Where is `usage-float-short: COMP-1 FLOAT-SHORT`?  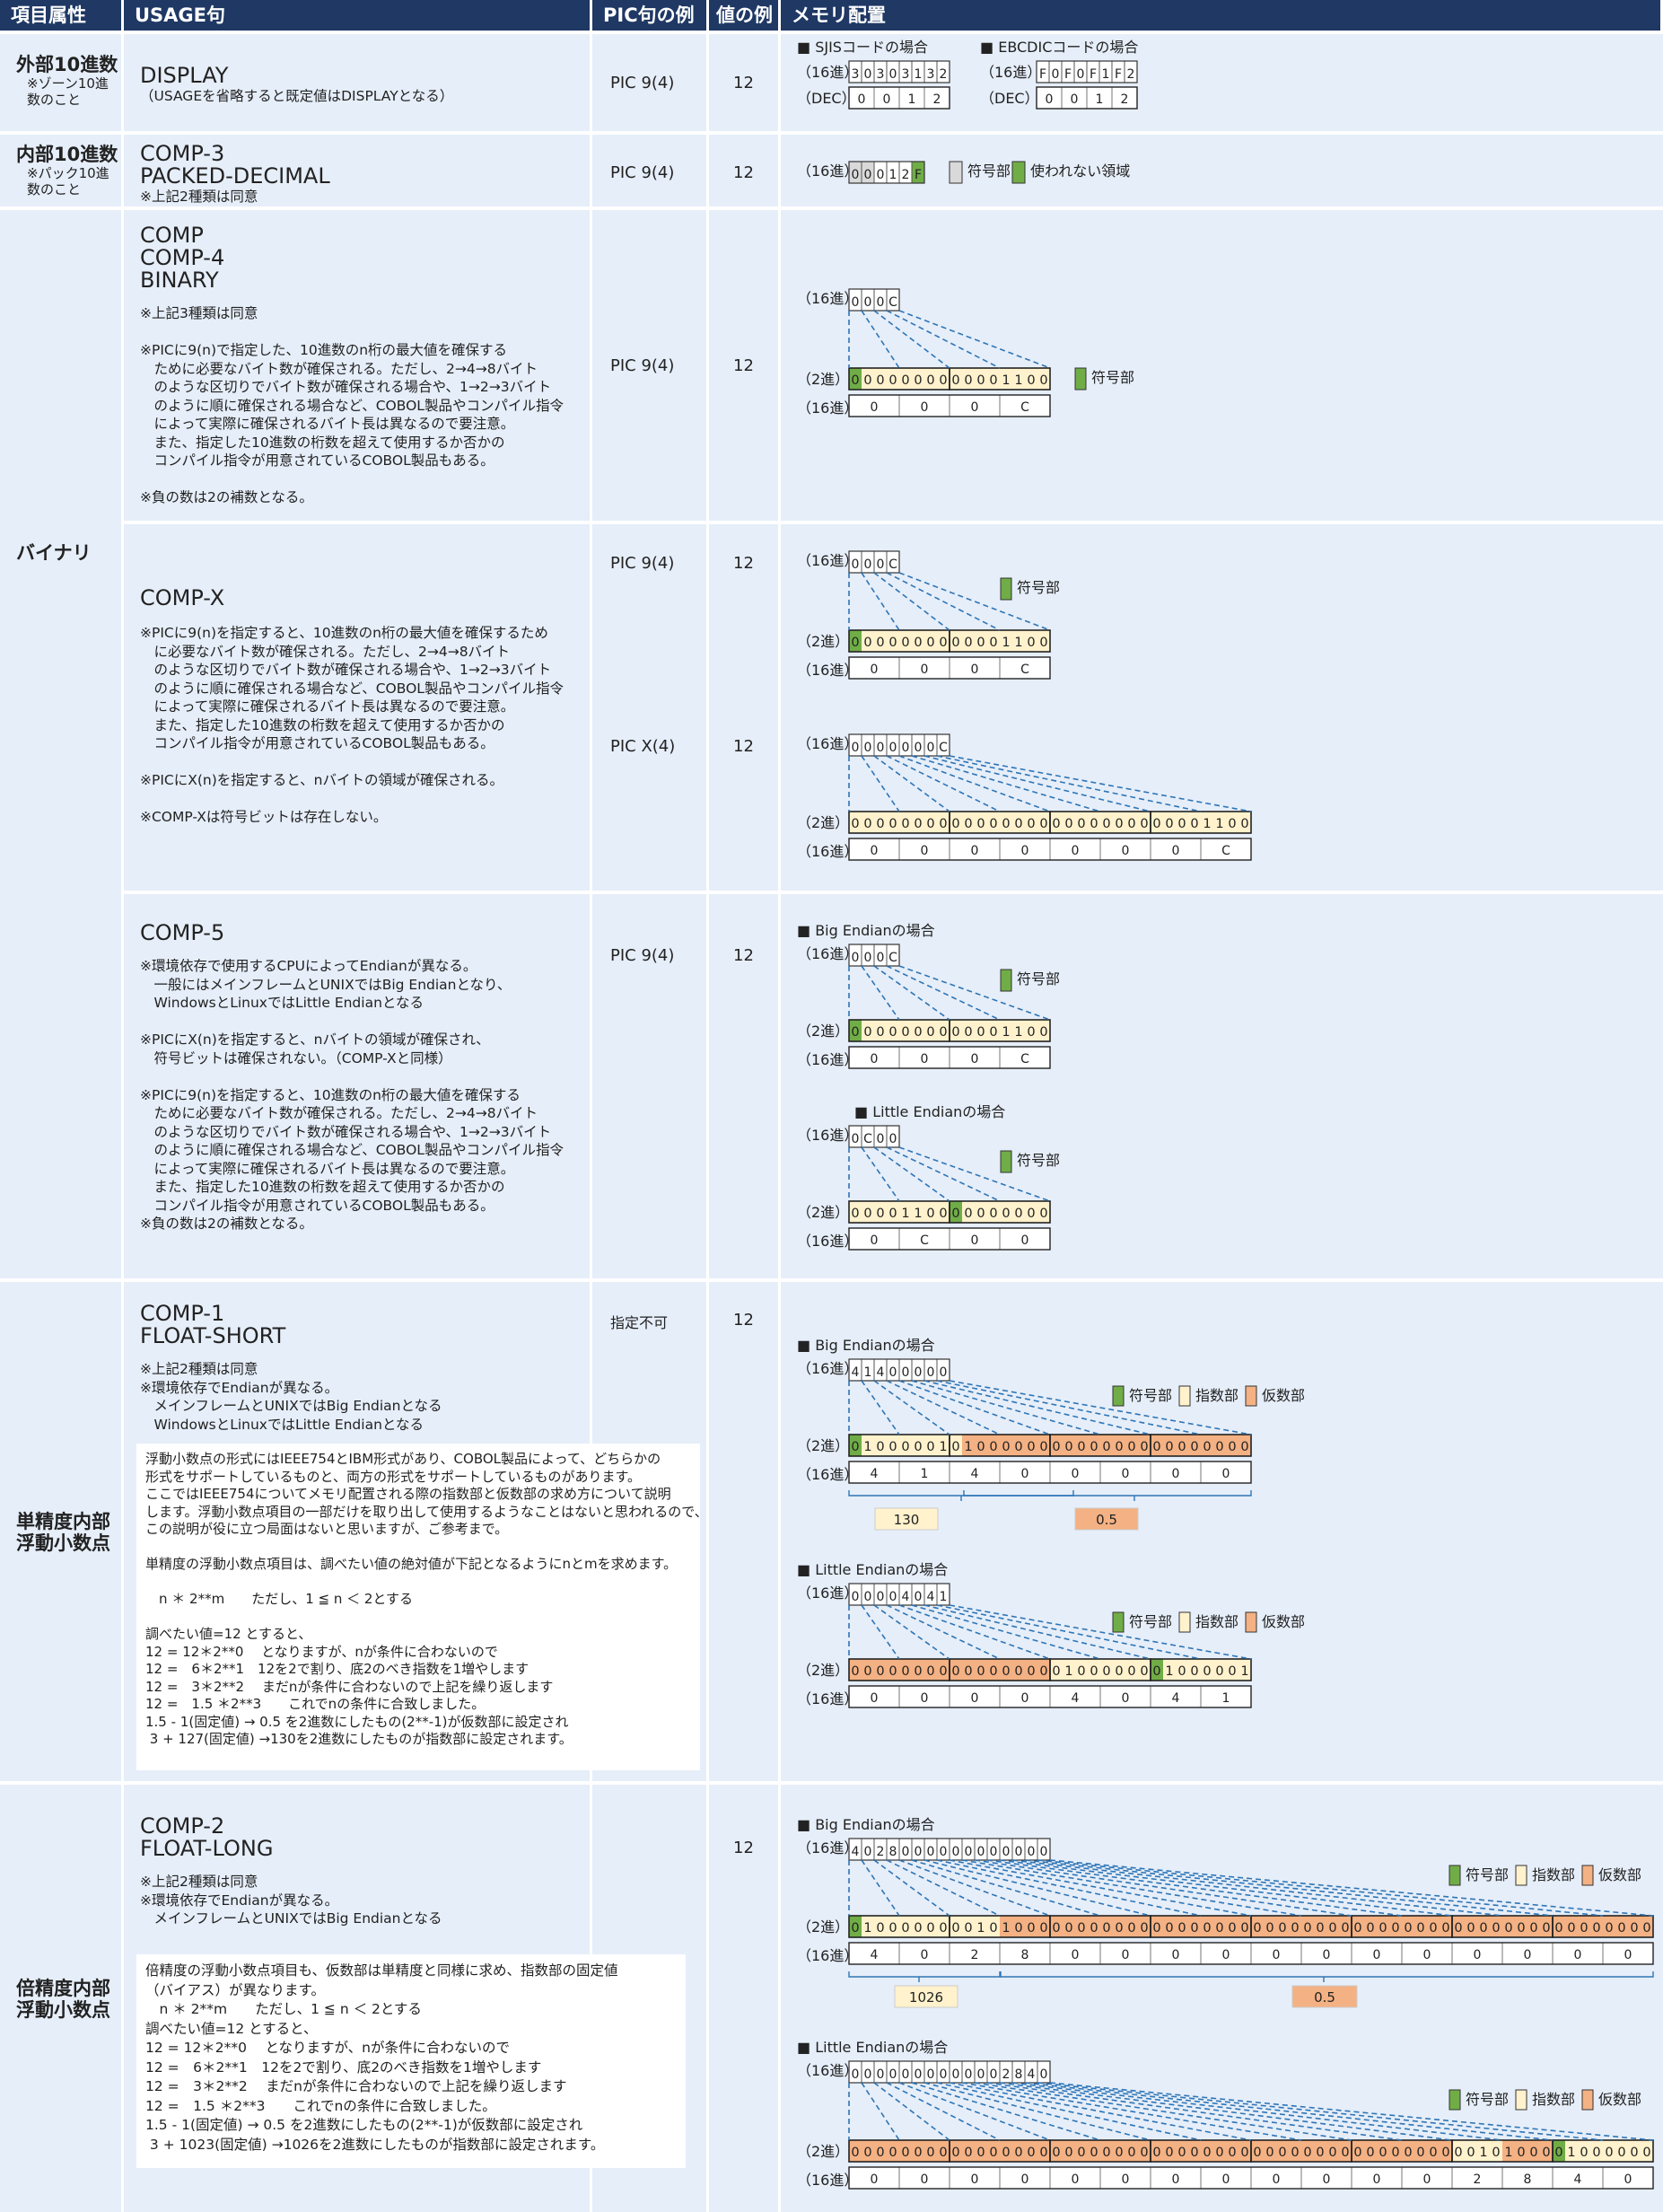 usage-float-short: COMP-1 FLOAT-SHORT is located at coordinates (213, 1324).